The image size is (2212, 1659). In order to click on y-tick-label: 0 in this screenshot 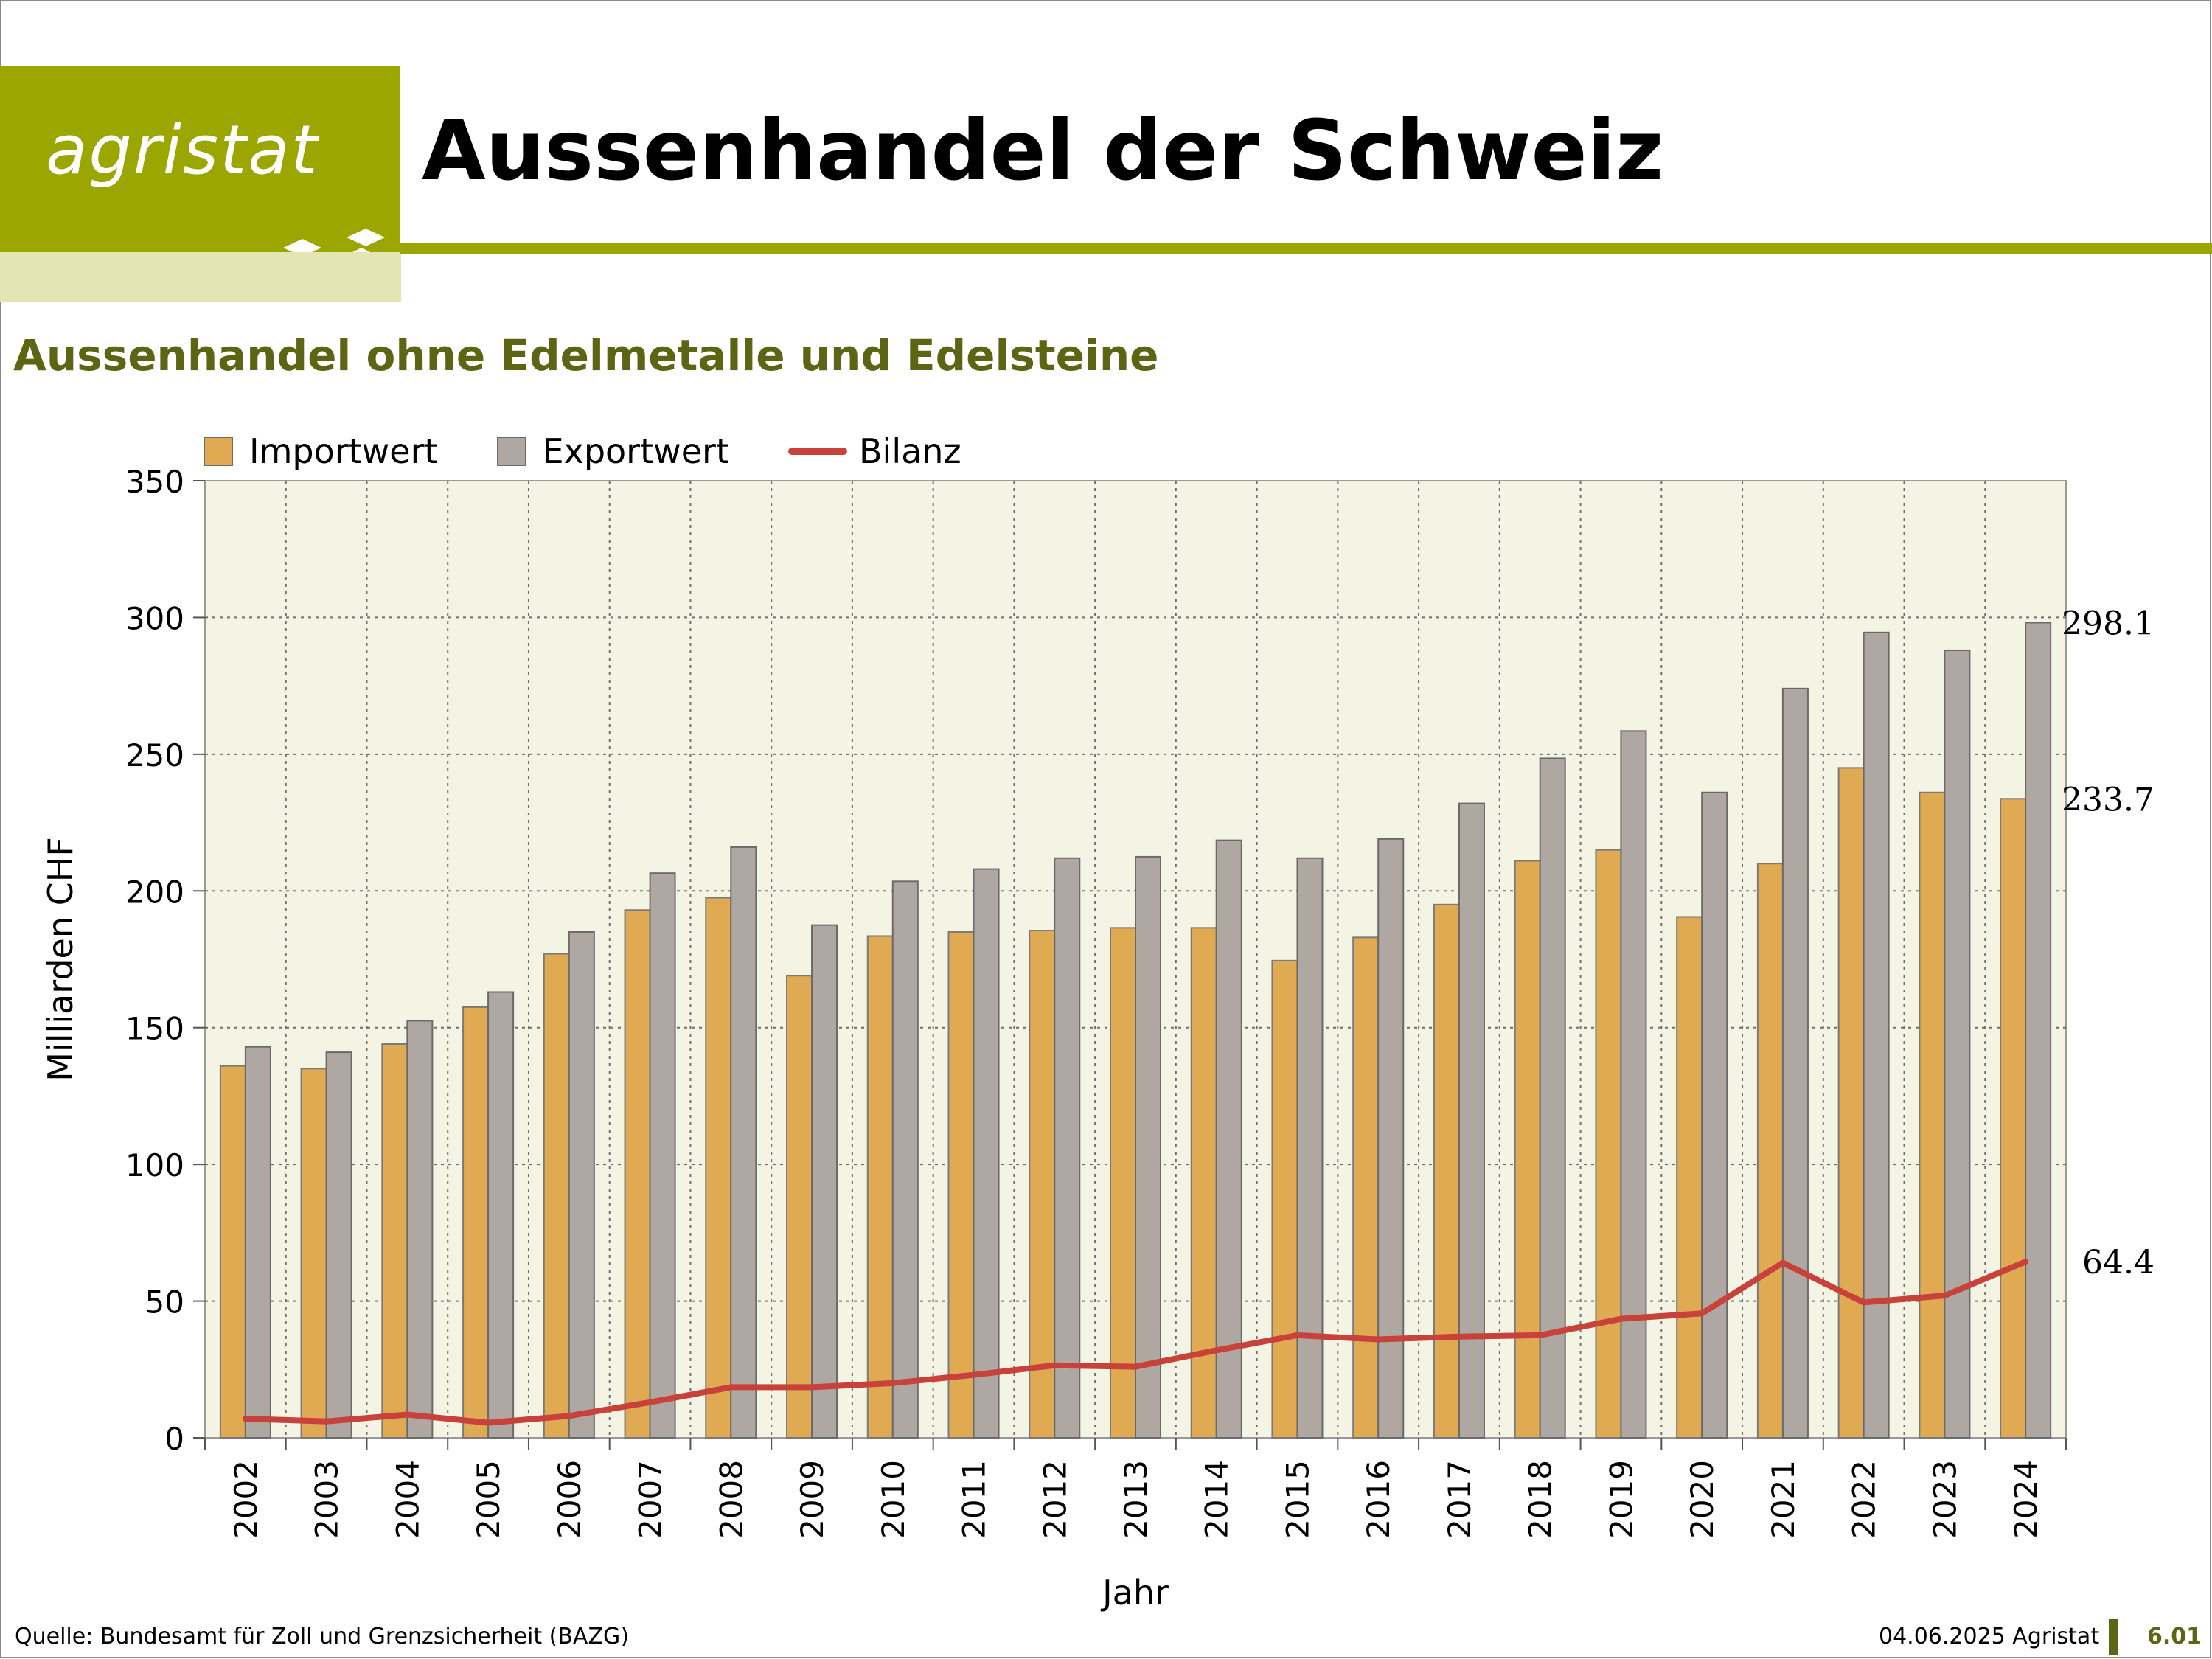, I will do `click(174, 1439)`.